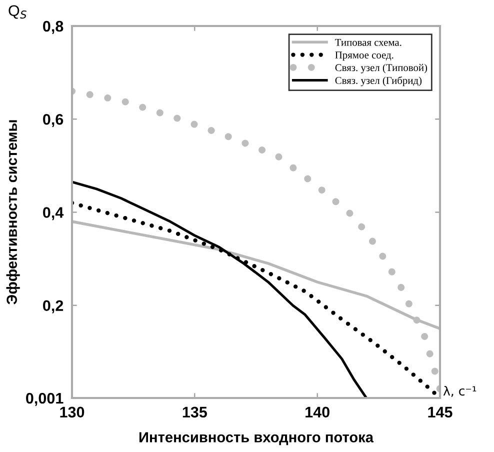 Image resolution: width=494 pixels, height=452 pixels. What do you see at coordinates (318, 412) in the screenshot?
I see `x-tick-label: 140` at bounding box center [318, 412].